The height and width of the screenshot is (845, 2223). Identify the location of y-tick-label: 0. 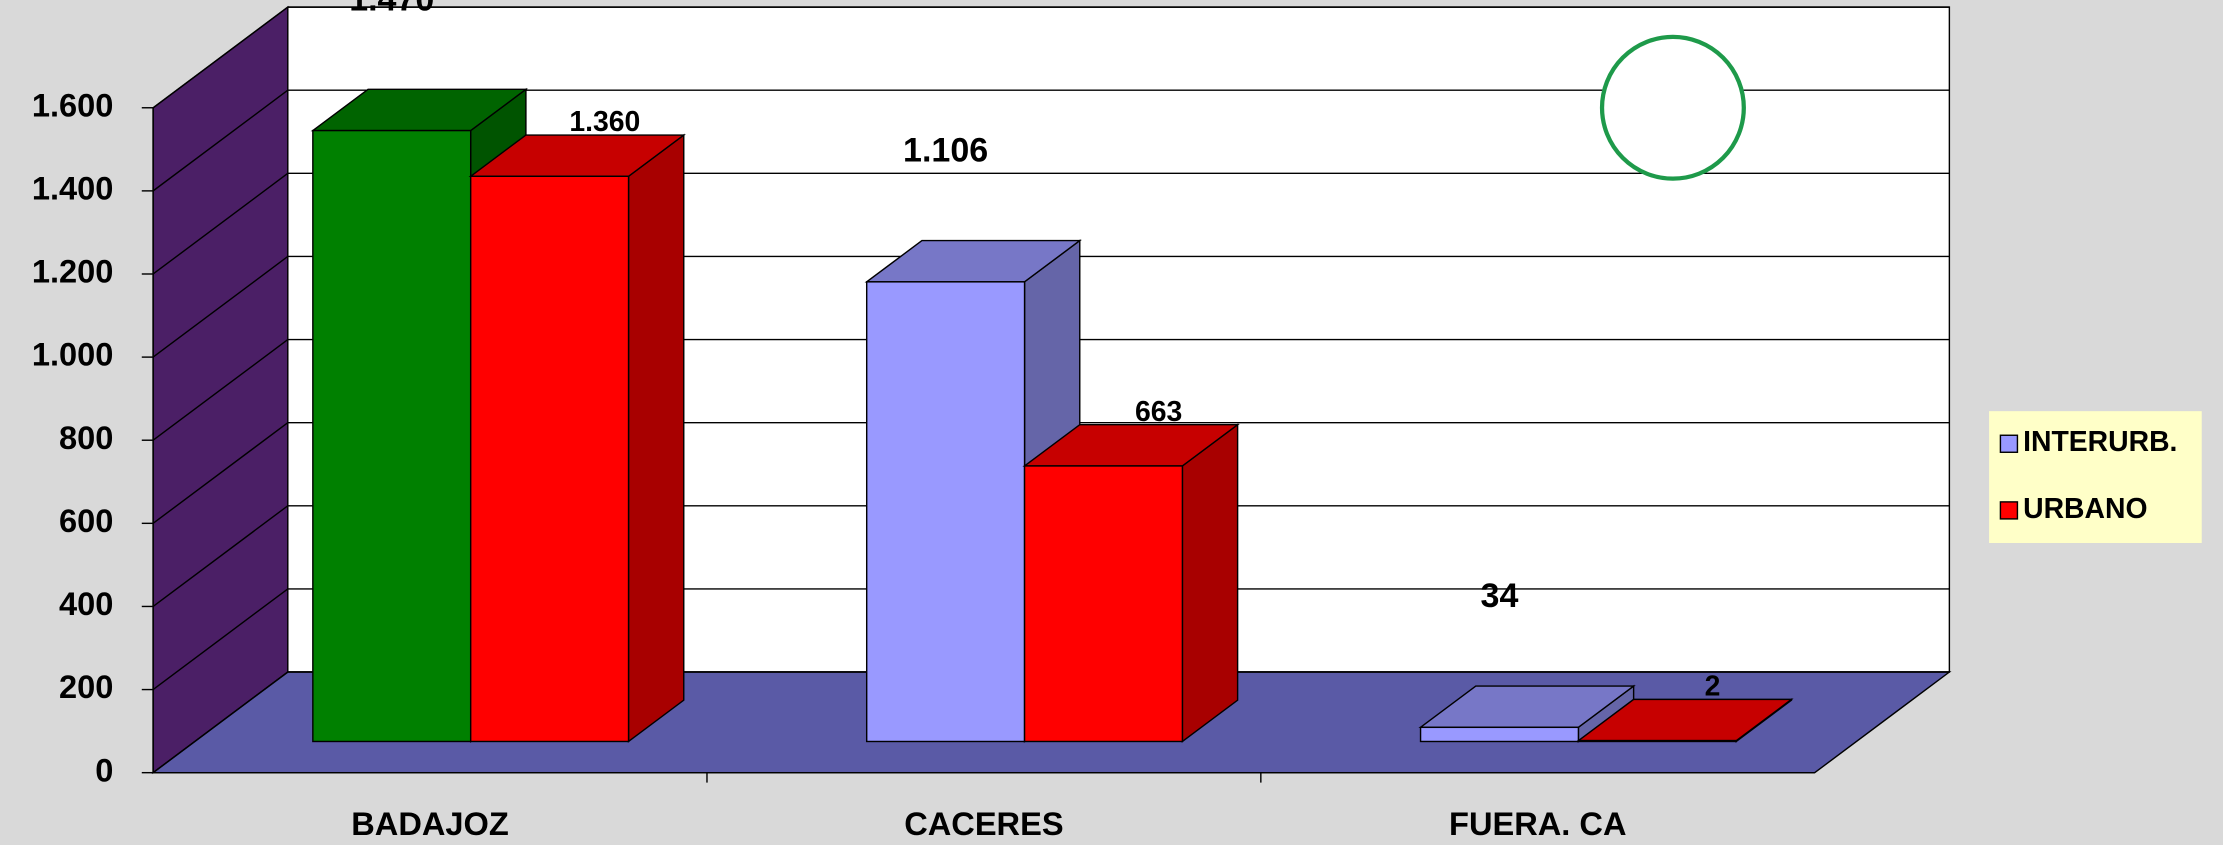
(104, 769).